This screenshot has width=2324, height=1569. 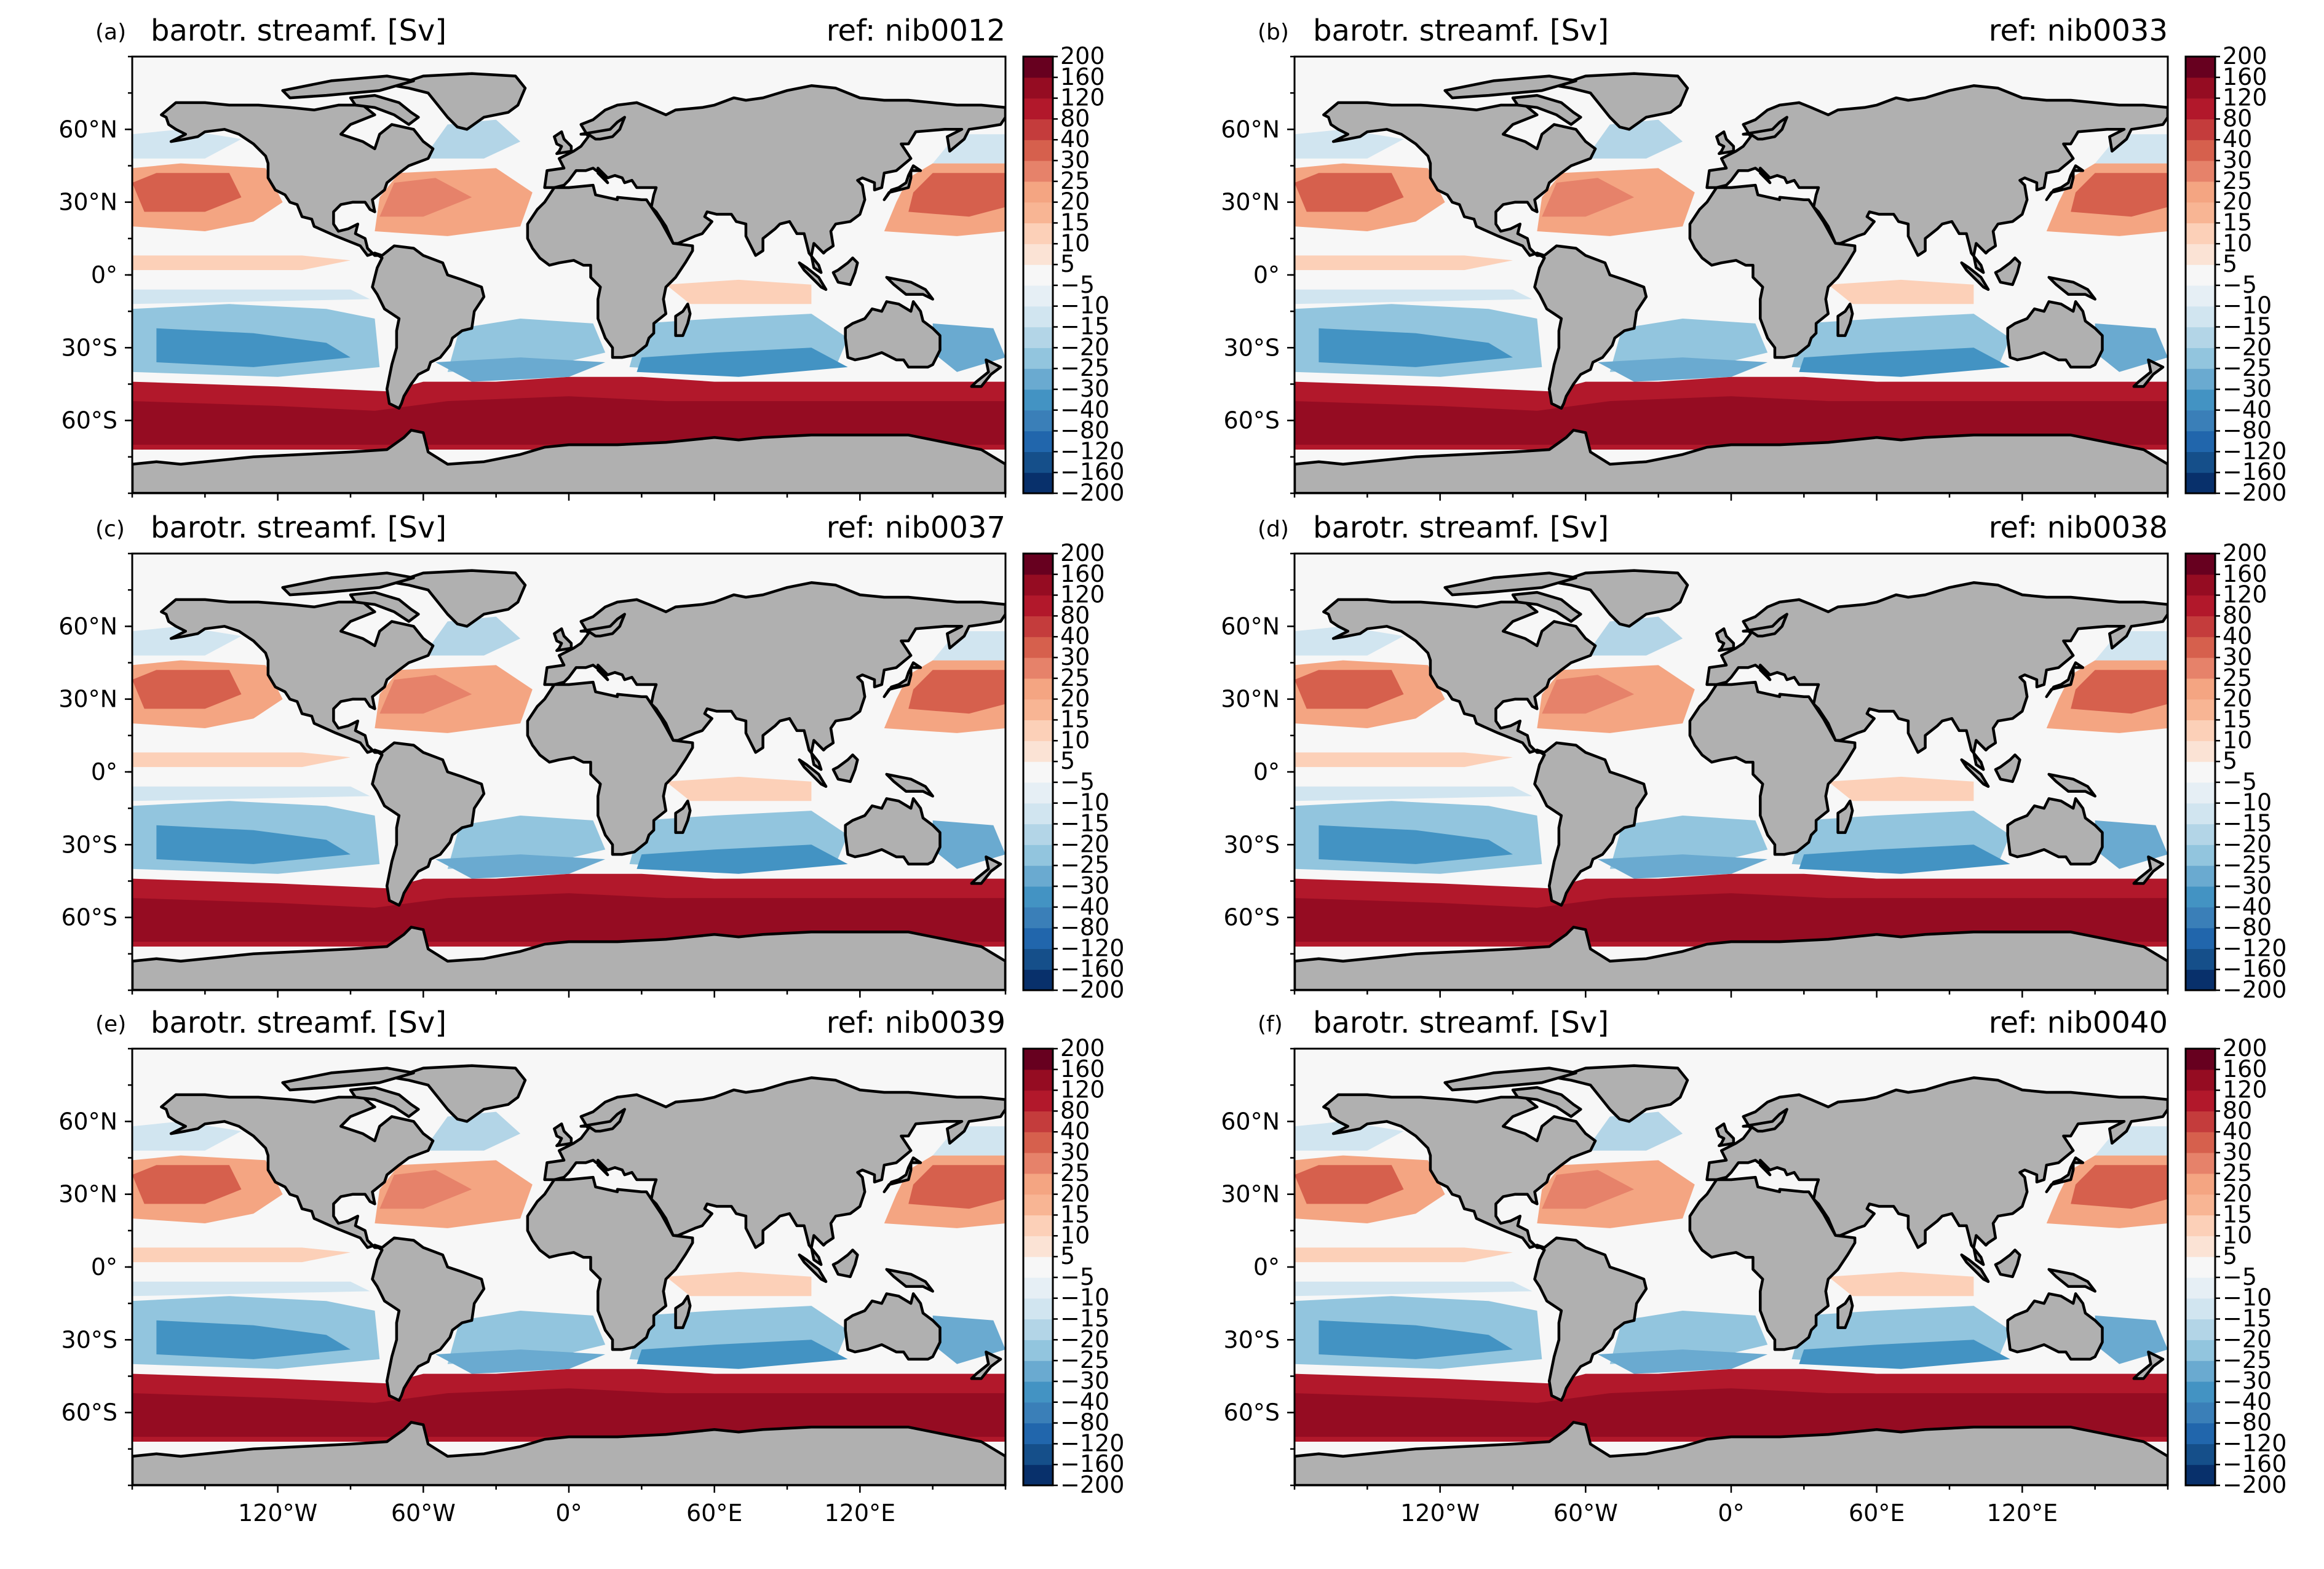 What do you see at coordinates (1937, 179) in the screenshot?
I see `land-eurasia` at bounding box center [1937, 179].